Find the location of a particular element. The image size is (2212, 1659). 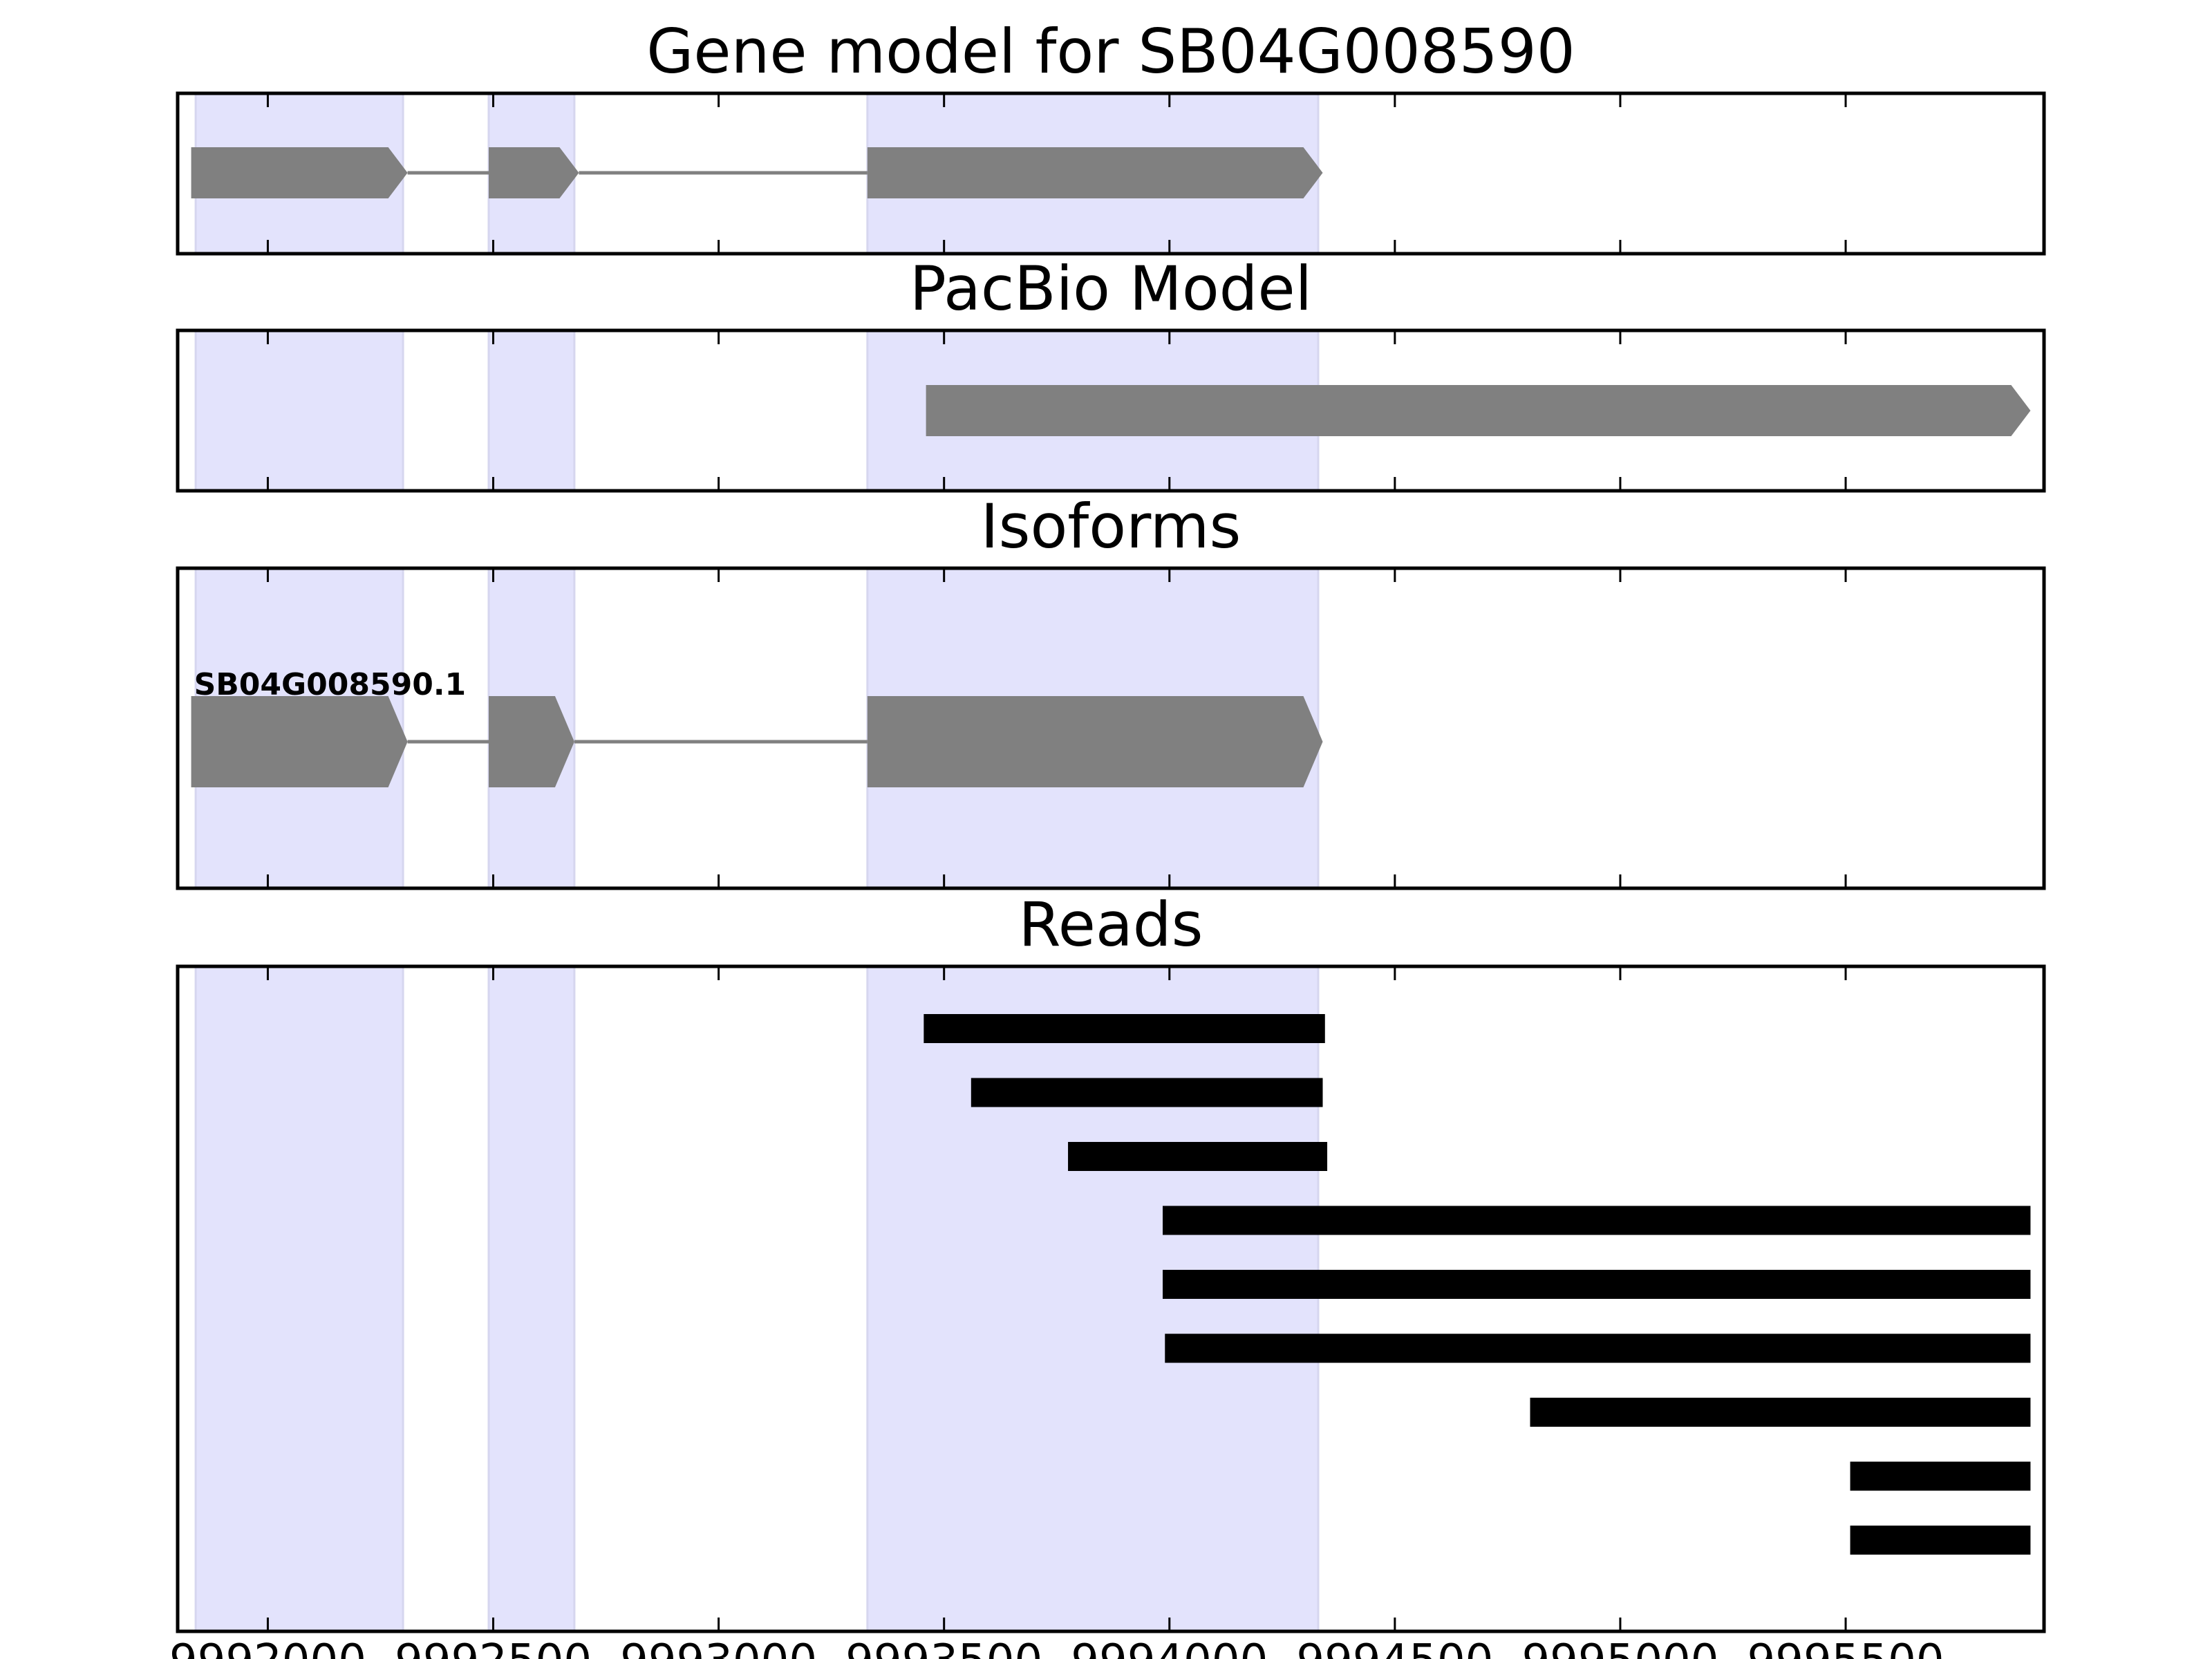

x-tick-label: 9993000 is located at coordinates (718, 1647).